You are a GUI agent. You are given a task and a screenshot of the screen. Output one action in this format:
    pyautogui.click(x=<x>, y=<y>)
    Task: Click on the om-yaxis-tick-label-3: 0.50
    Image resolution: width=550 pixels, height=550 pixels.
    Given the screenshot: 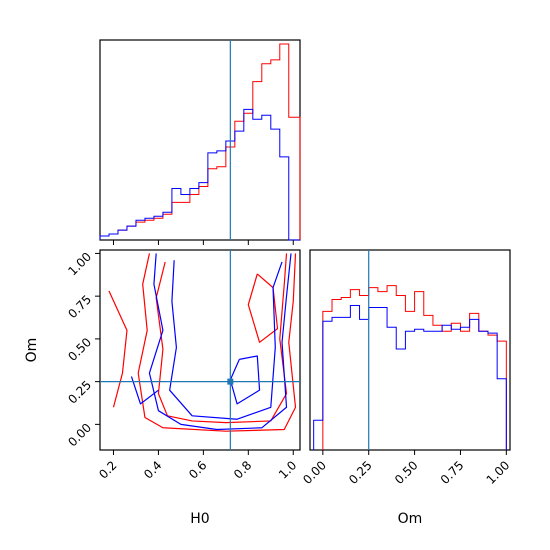 What is the action you would take?
    pyautogui.click(x=79, y=349)
    